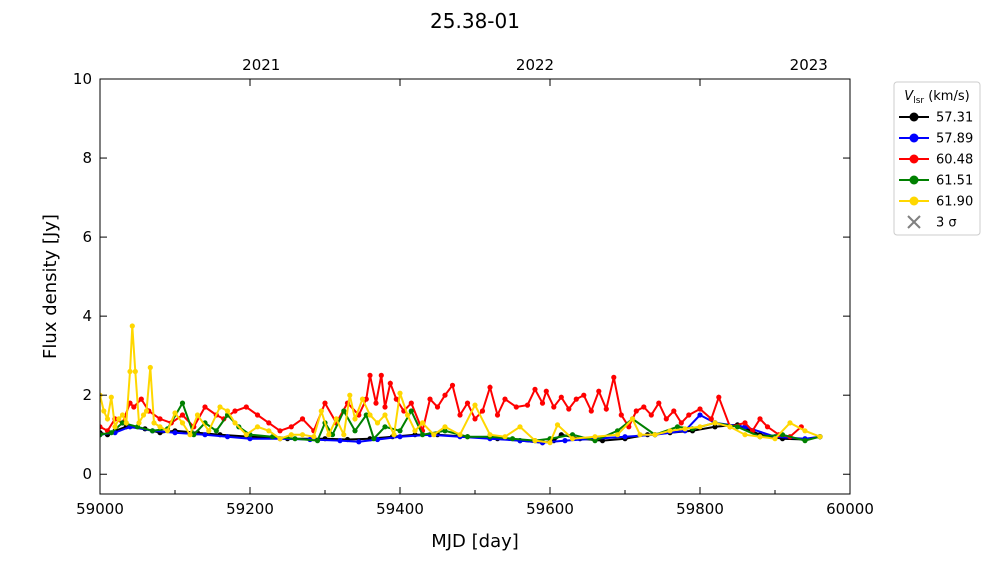 The width and height of the screenshot is (1000, 562). Describe the element at coordinates (475, 541) in the screenshot. I see `x-axis-label: MJD [day]` at that location.